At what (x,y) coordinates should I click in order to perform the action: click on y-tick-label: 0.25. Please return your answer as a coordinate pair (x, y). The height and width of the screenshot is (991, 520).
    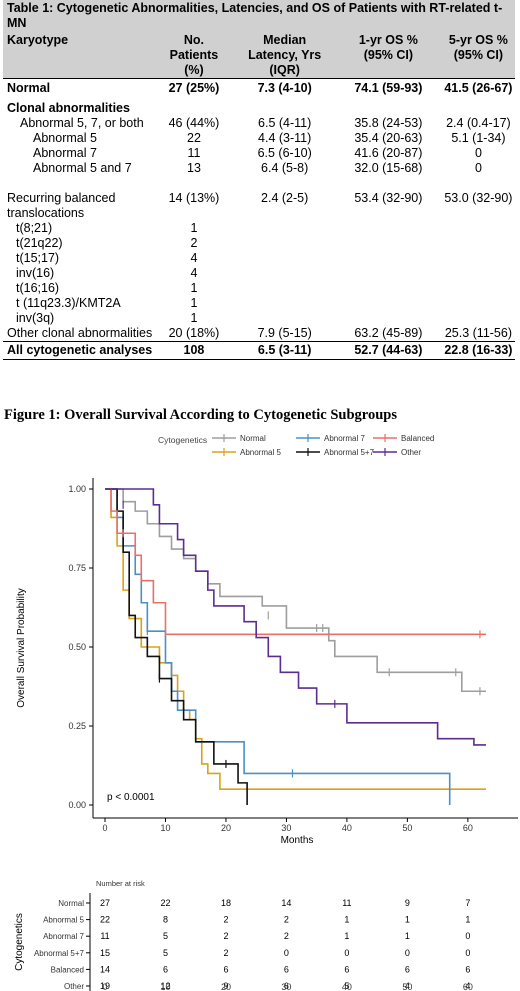
    Looking at the image, I should click on (77, 726).